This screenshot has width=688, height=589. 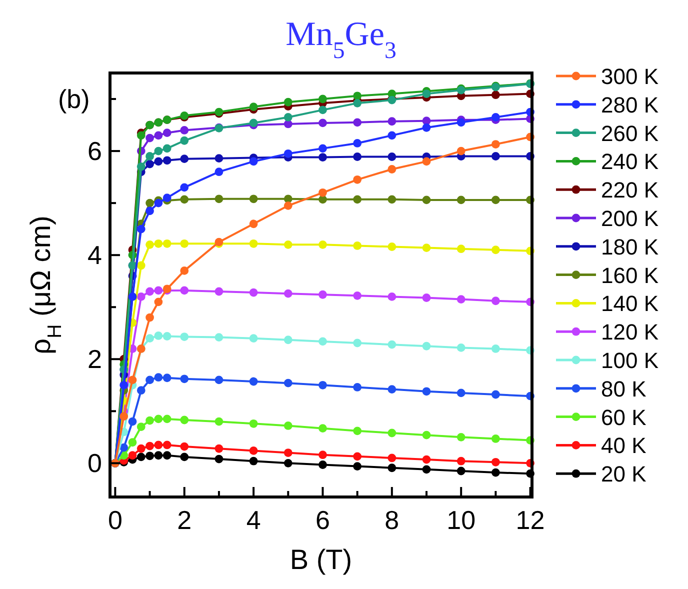 I want to click on x-tick-label: 2, so click(x=184, y=520).